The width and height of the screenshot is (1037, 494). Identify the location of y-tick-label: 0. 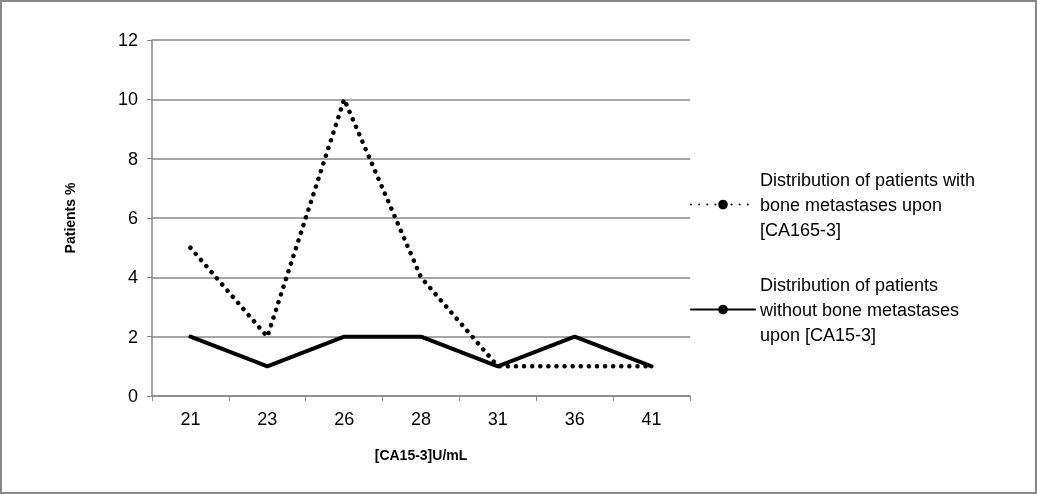
(132, 396).